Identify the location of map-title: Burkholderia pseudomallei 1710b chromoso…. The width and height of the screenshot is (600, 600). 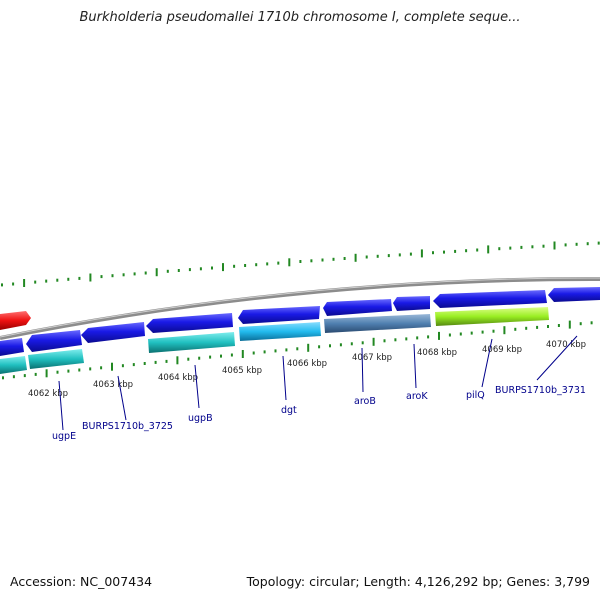
(300, 17).